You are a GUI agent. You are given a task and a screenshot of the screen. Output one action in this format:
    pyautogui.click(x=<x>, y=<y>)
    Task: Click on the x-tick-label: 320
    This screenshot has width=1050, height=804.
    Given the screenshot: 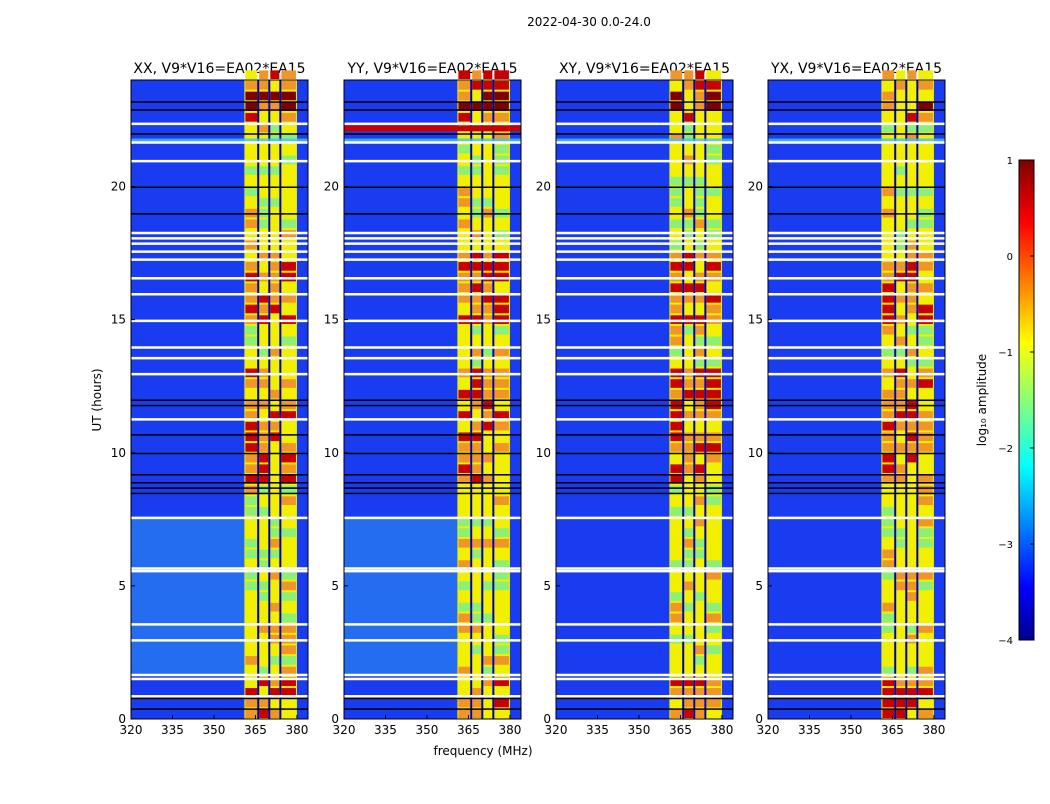 What is the action you would take?
    pyautogui.click(x=344, y=730)
    